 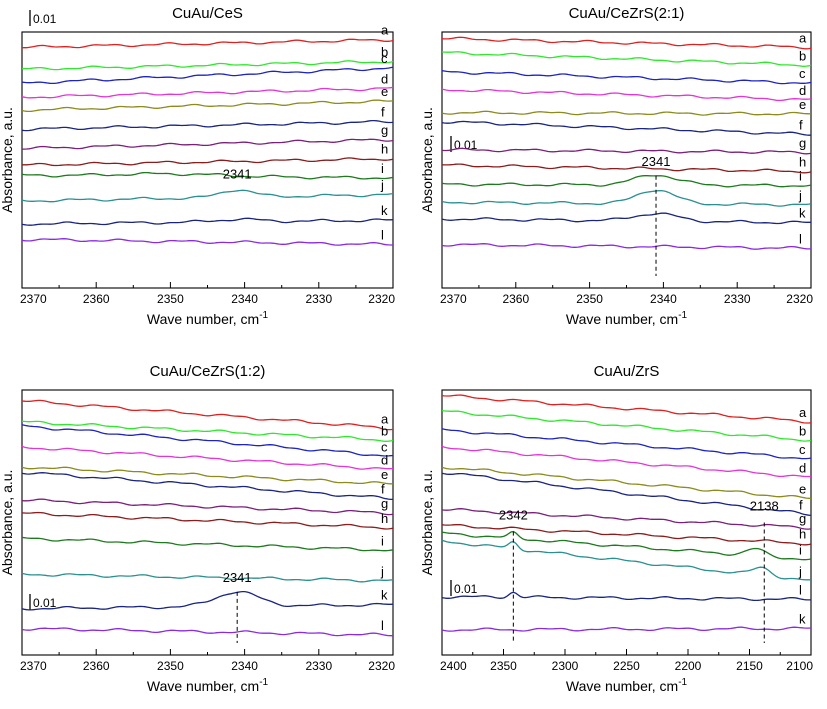 What do you see at coordinates (682, 315) in the screenshot?
I see `x-axis-label-sup: -1` at bounding box center [682, 315].